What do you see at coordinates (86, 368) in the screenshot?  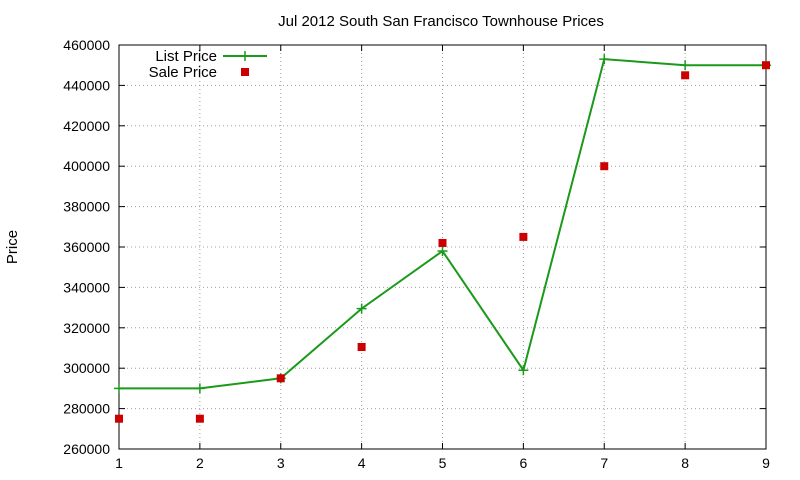 I see `y-tick-label: 300000` at bounding box center [86, 368].